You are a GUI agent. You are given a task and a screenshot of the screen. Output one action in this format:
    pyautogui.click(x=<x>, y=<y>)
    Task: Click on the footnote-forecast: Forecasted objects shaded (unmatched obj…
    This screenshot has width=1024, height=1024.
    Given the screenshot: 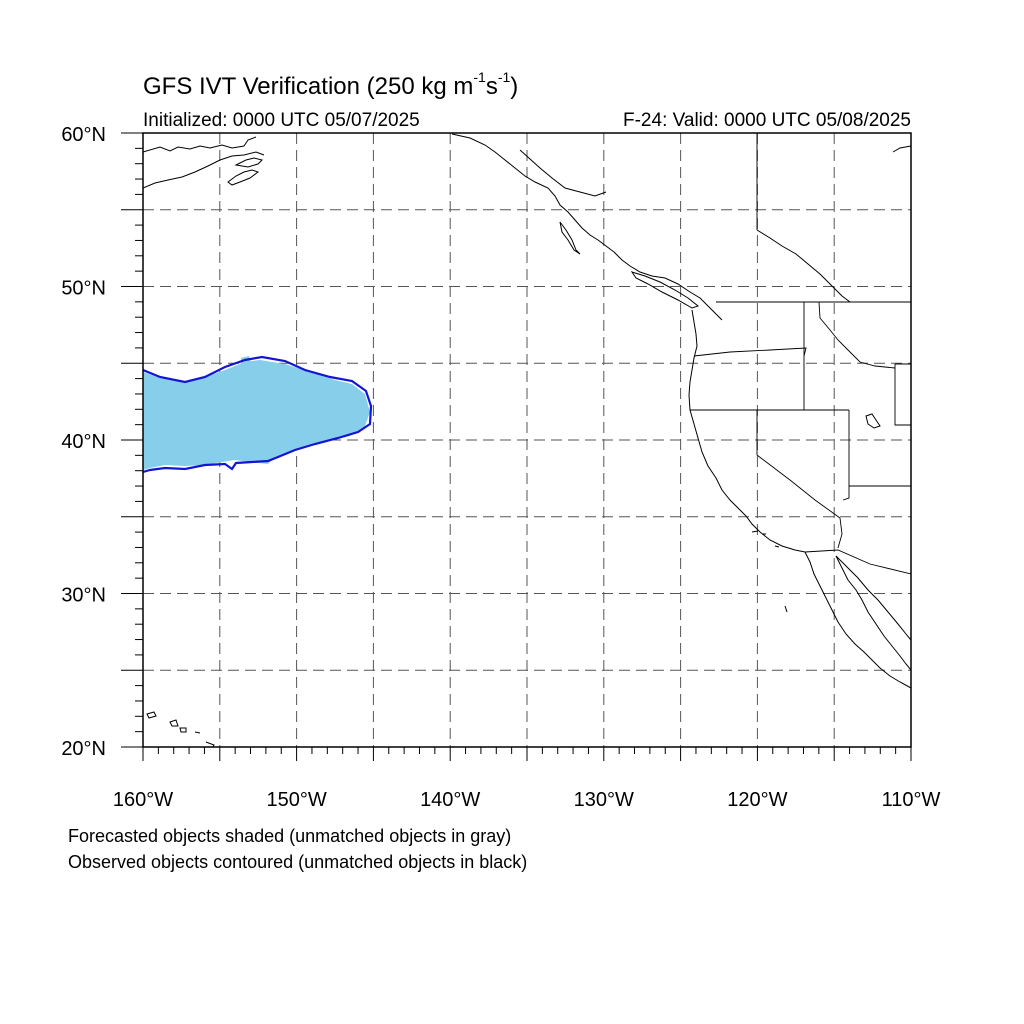 What is the action you would take?
    pyautogui.click(x=290, y=836)
    